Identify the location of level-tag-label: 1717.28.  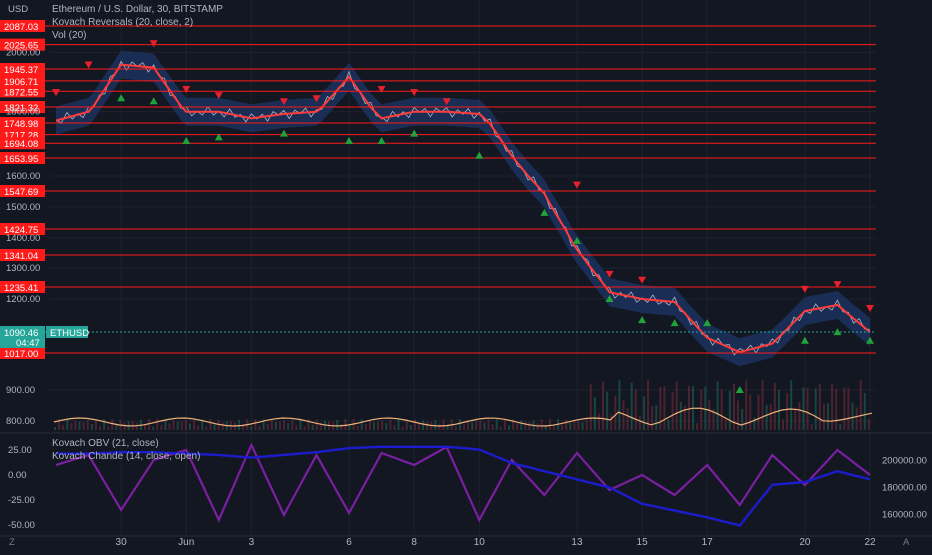
(21, 136).